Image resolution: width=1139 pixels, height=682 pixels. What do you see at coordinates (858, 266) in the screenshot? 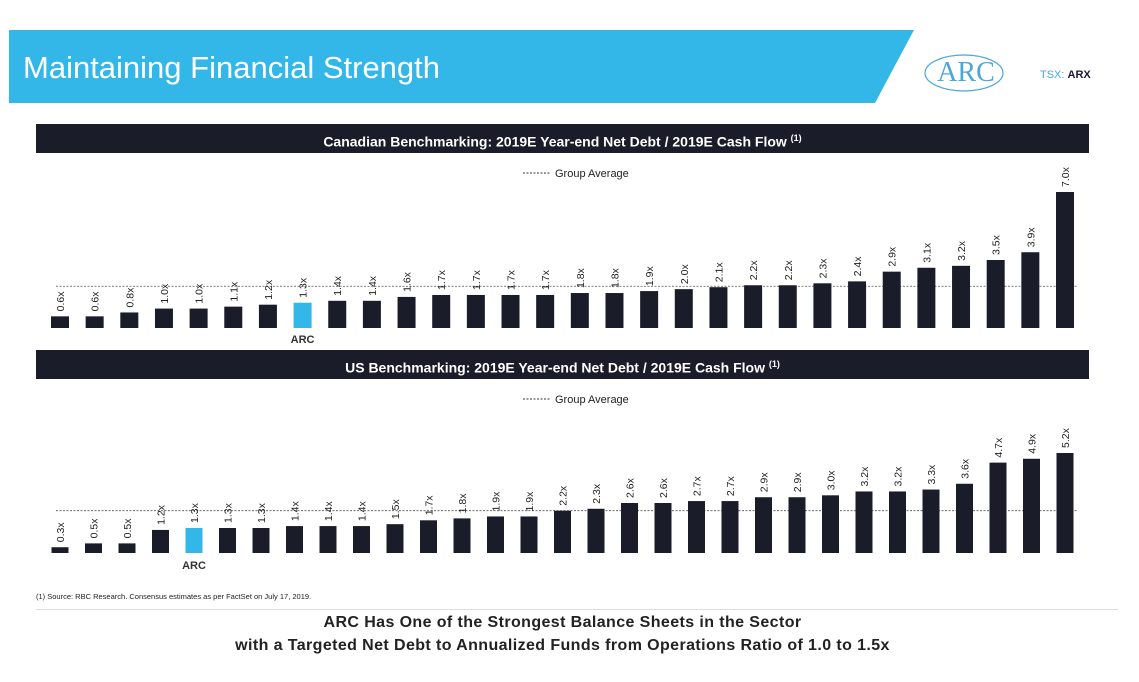
I see `data-label: 2.4x` at bounding box center [858, 266].